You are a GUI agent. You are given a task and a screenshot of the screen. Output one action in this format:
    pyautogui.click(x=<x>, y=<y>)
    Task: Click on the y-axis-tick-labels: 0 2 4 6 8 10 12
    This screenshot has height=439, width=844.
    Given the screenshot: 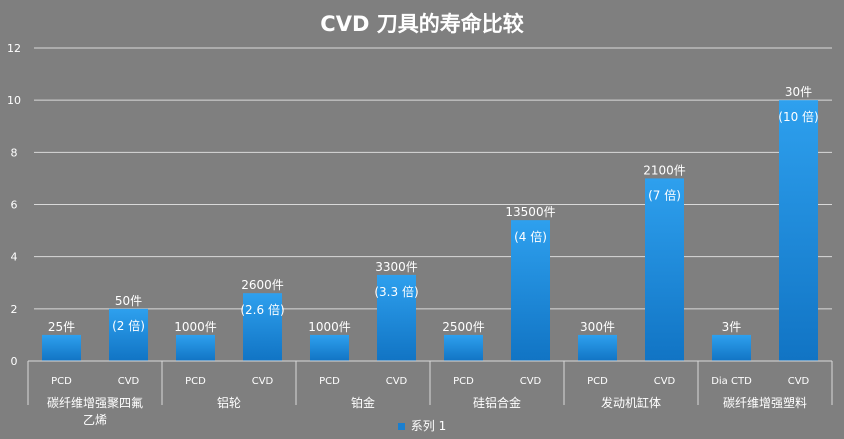 What is the action you would take?
    pyautogui.click(x=14, y=205)
    